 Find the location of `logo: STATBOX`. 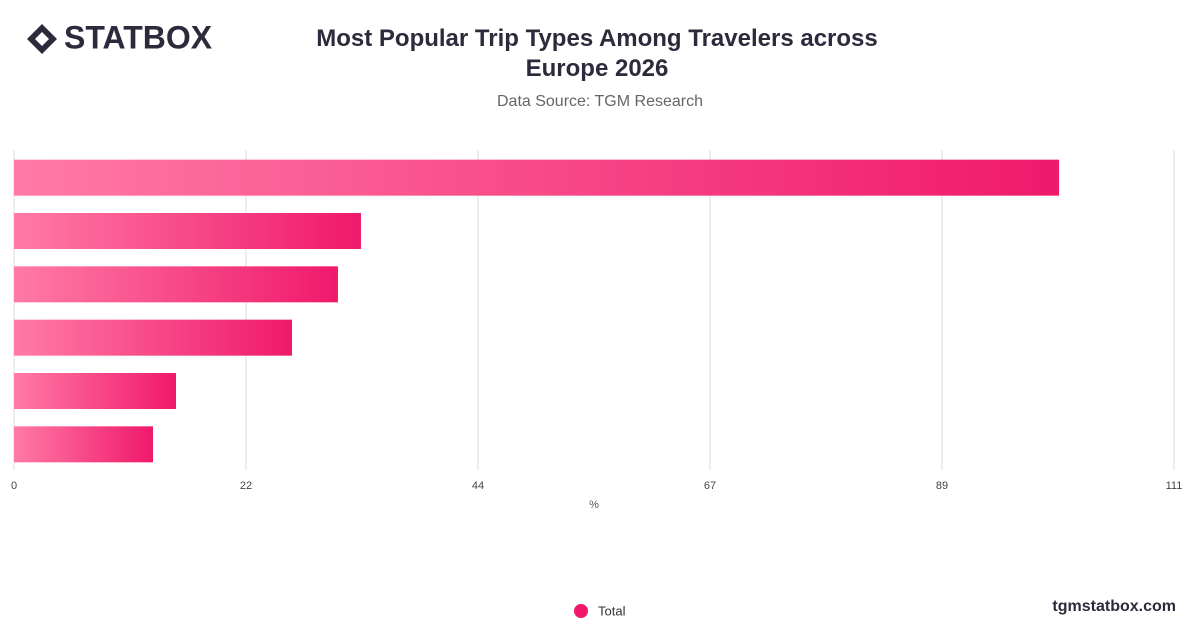

logo: STATBOX is located at coordinates (120, 37).